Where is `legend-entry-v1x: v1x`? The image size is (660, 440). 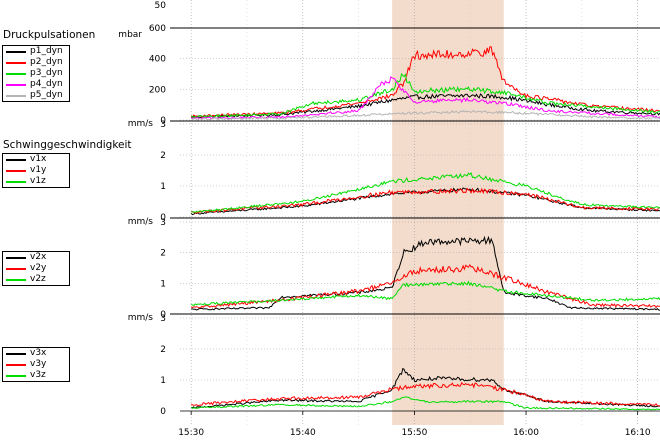
legend-entry-v1x: v1x is located at coordinates (36, 159).